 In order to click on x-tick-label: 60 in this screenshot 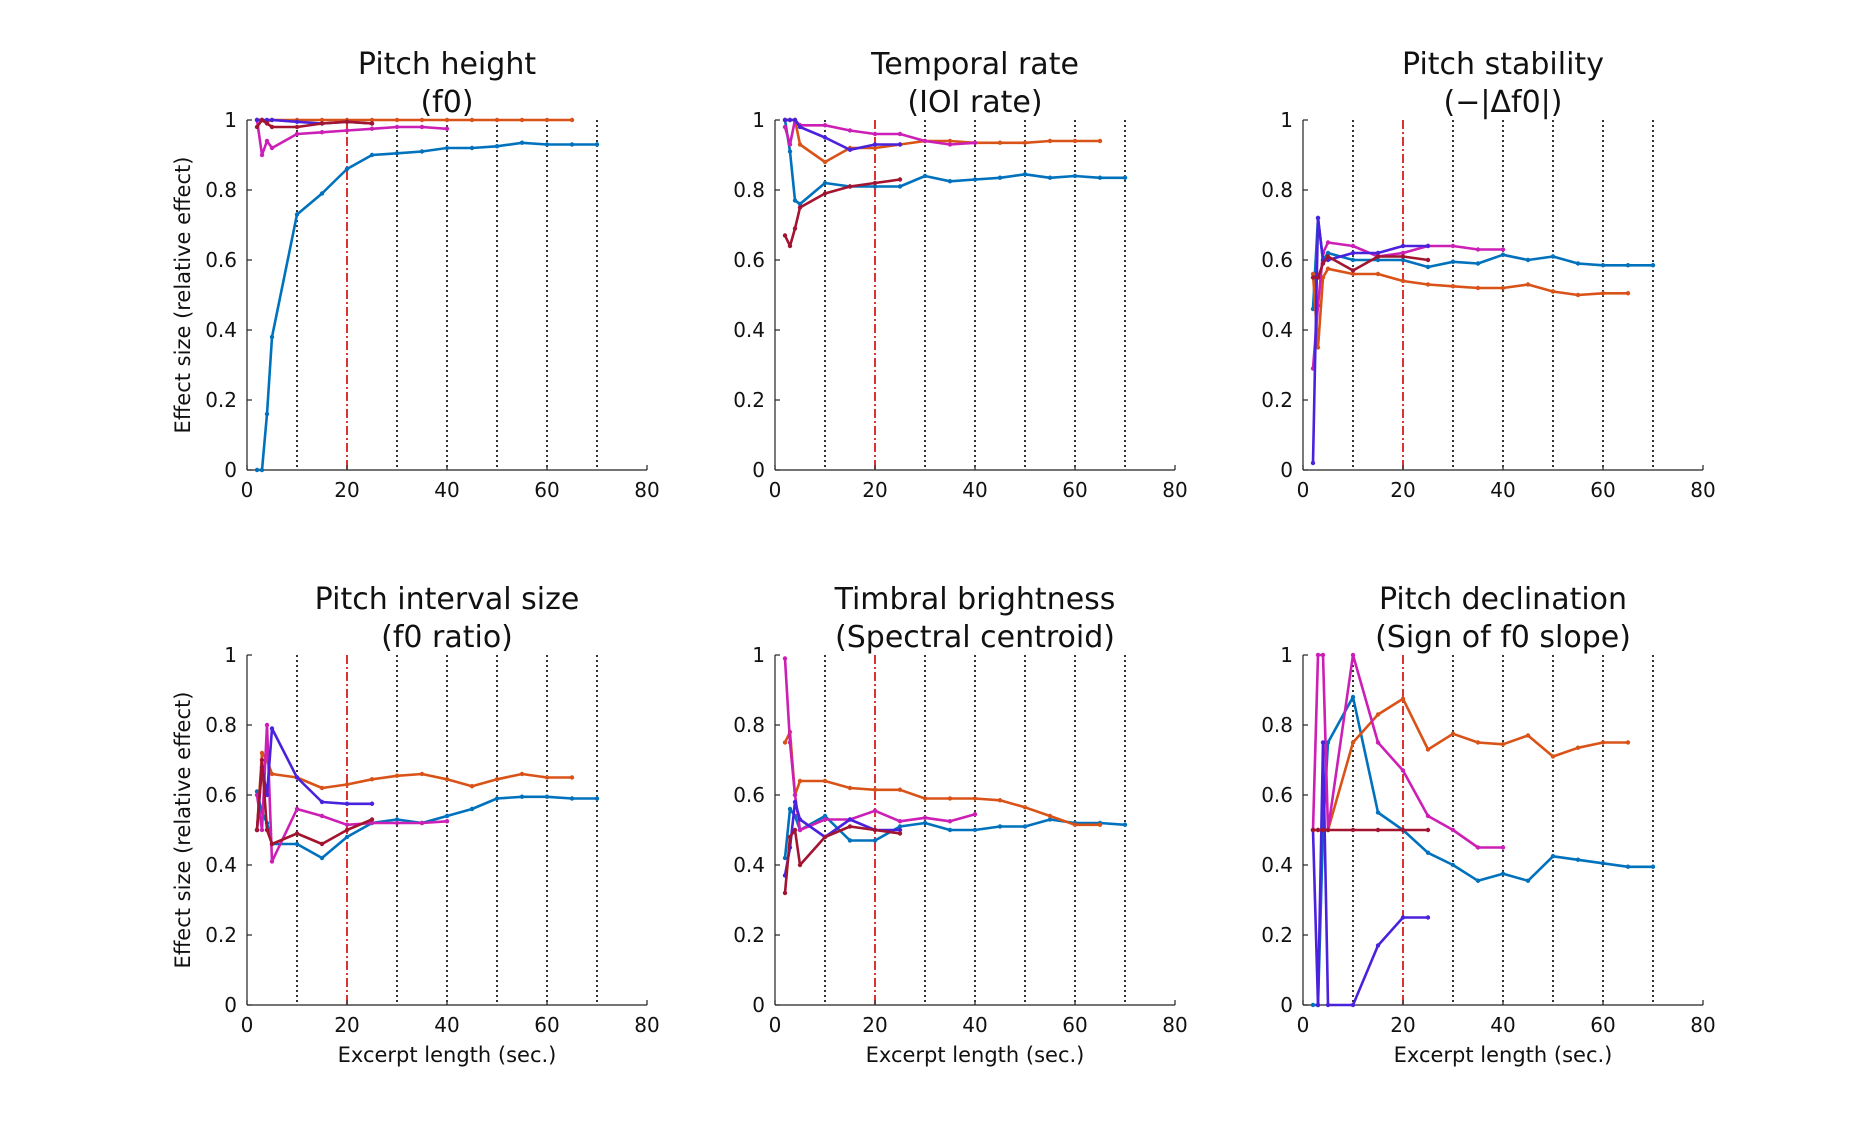, I will do `click(546, 490)`.